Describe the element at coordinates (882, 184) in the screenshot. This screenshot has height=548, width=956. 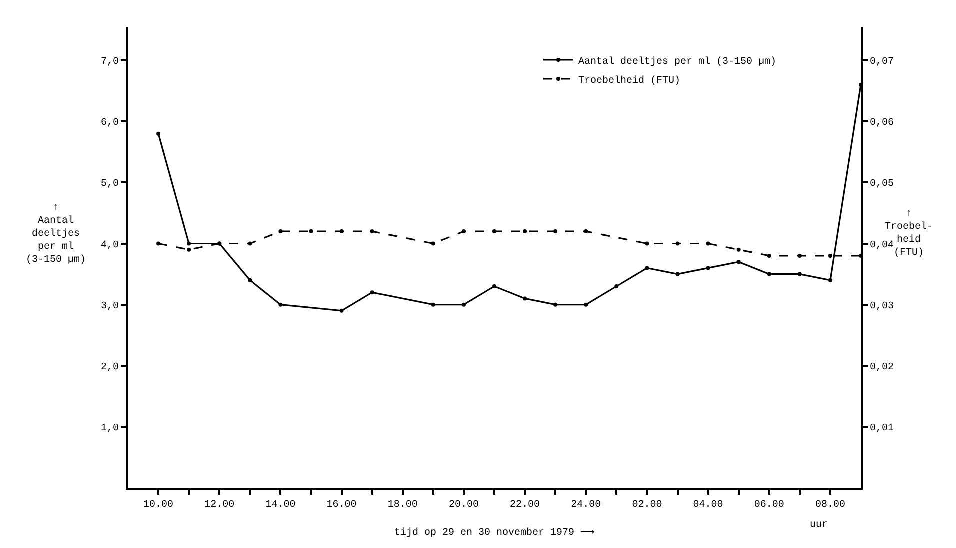
I see `y2-tick-label: 0,05` at that location.